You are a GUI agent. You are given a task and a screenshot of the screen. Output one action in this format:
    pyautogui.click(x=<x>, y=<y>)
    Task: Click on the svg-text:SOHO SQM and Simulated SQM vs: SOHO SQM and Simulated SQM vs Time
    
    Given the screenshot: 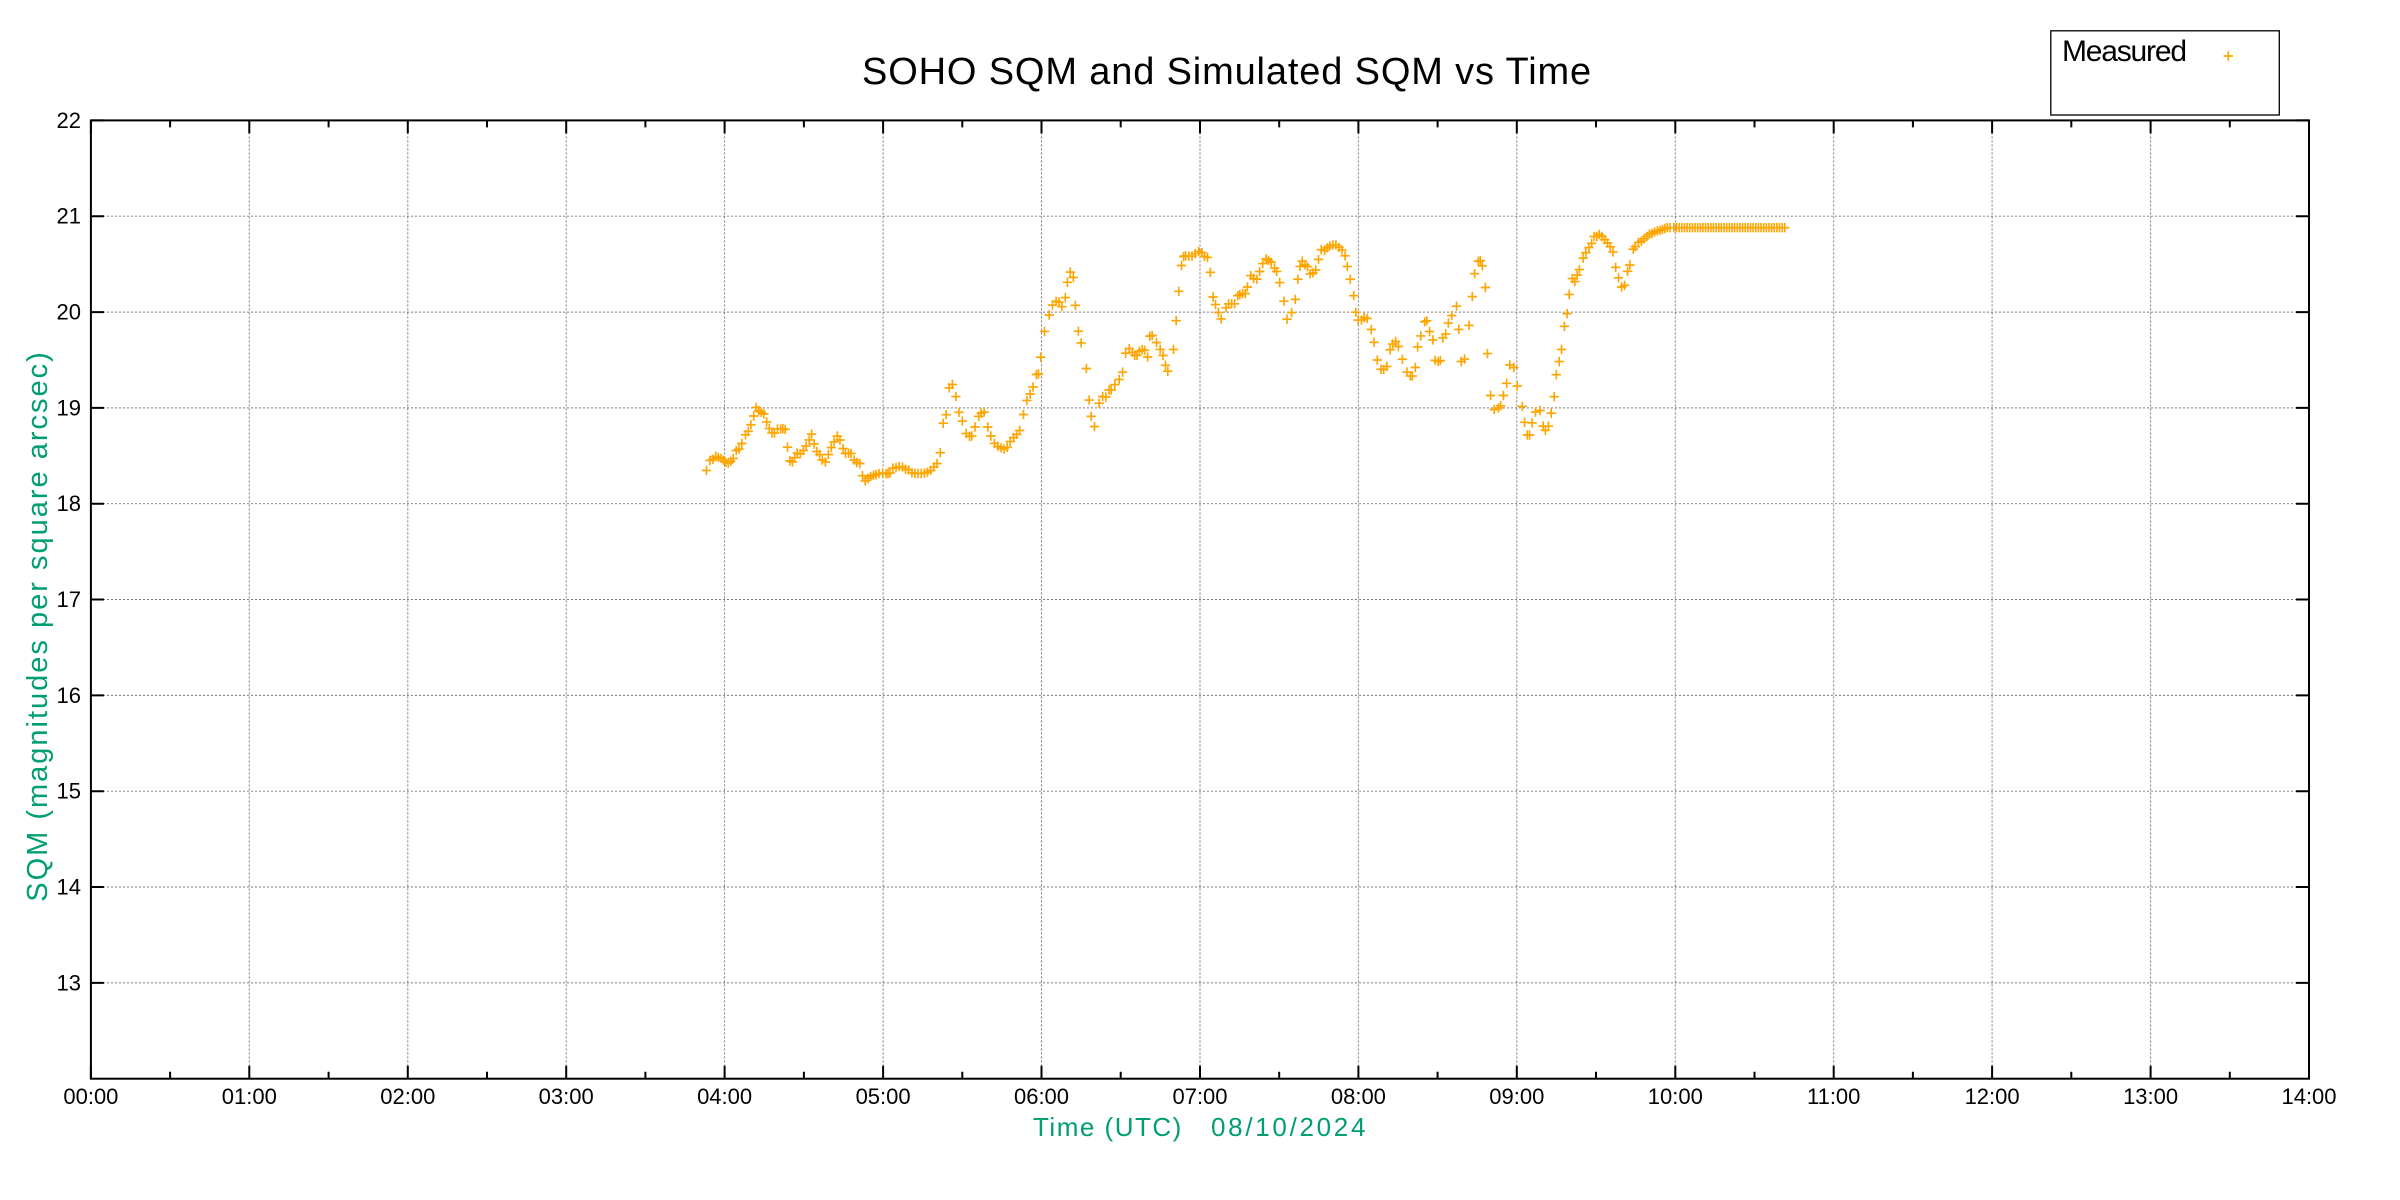 What is the action you would take?
    pyautogui.click(x=1227, y=72)
    